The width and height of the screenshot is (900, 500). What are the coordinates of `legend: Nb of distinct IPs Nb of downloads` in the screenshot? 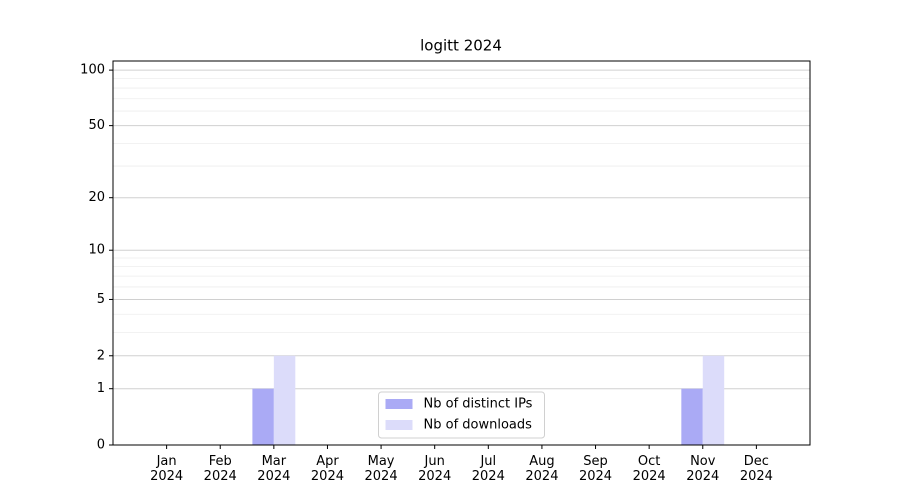 It's located at (461, 415).